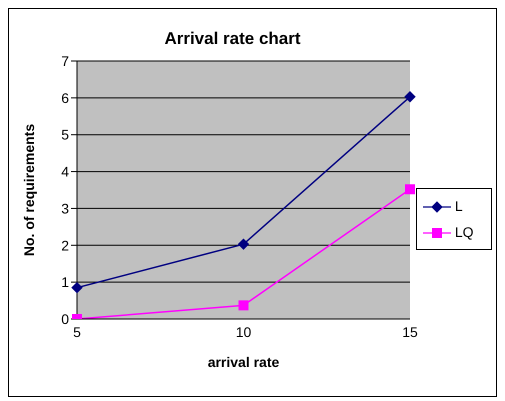  Describe the element at coordinates (65, 98) in the screenshot. I see `y-tick-label: 6` at that location.